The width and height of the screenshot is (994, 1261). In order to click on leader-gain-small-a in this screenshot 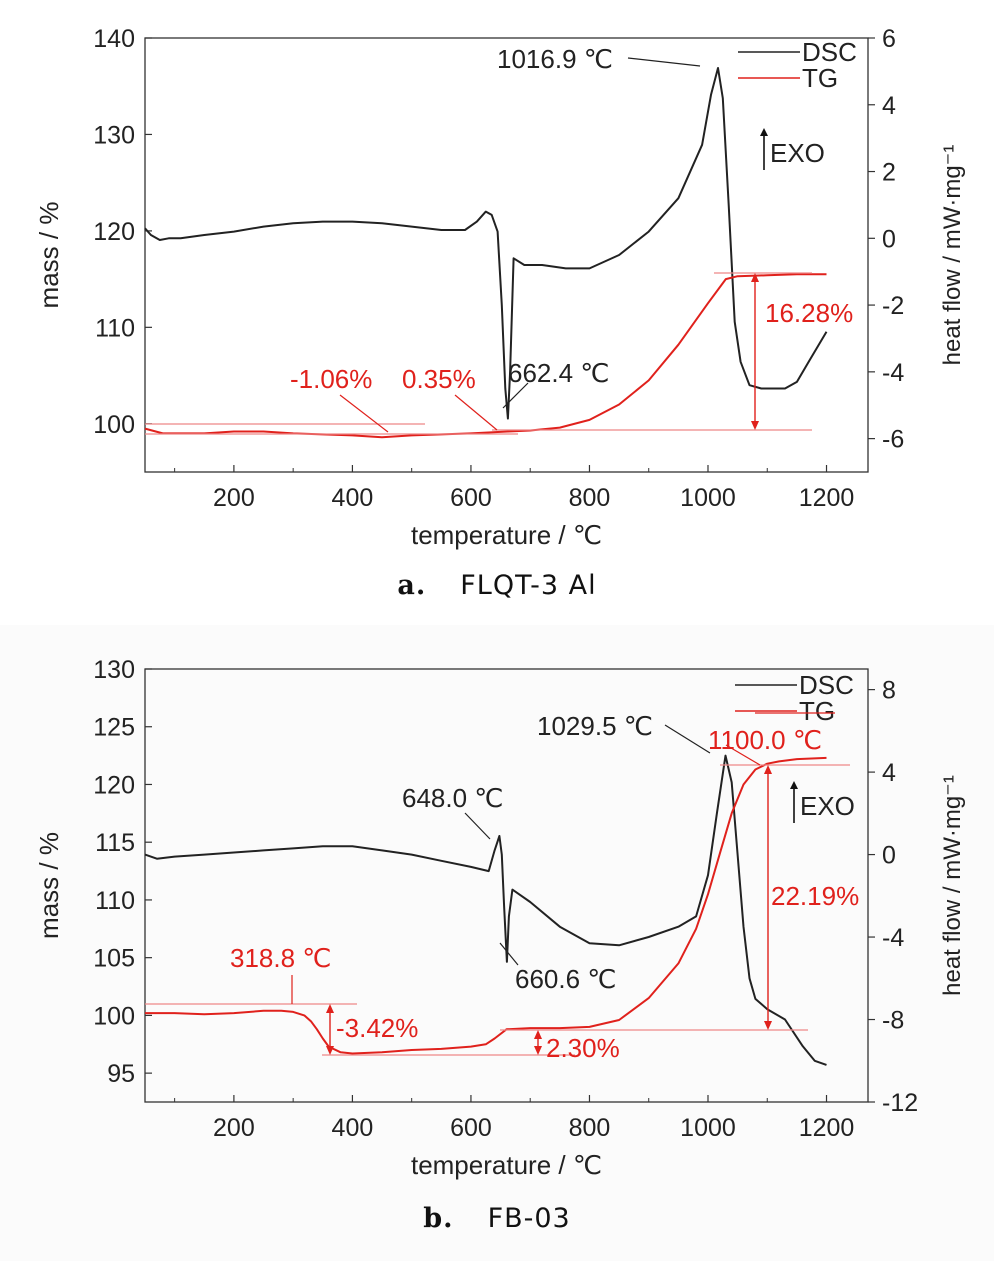, I will do `click(476, 412)`.